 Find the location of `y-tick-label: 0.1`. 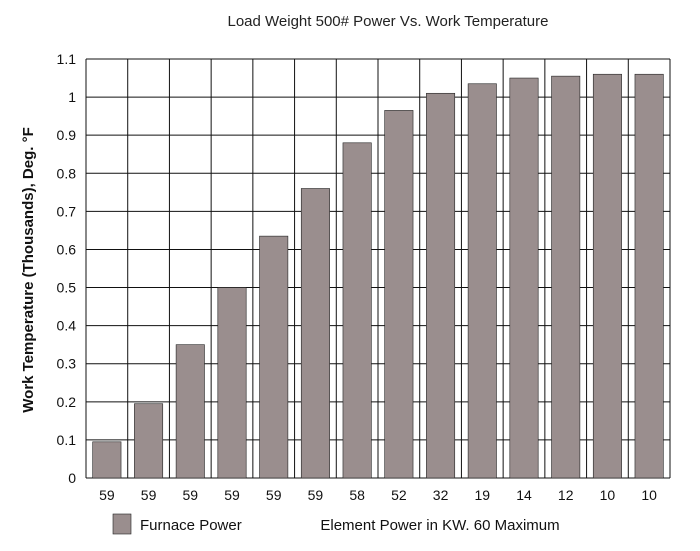

y-tick-label: 0.1 is located at coordinates (67, 440).